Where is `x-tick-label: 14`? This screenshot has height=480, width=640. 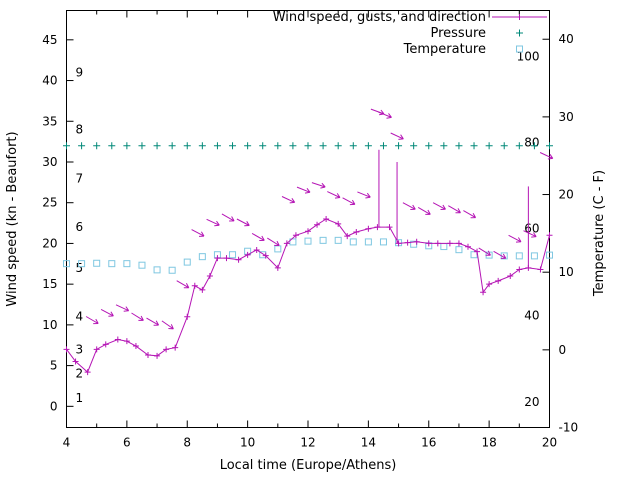 x-tick-label: 14 is located at coordinates (368, 443).